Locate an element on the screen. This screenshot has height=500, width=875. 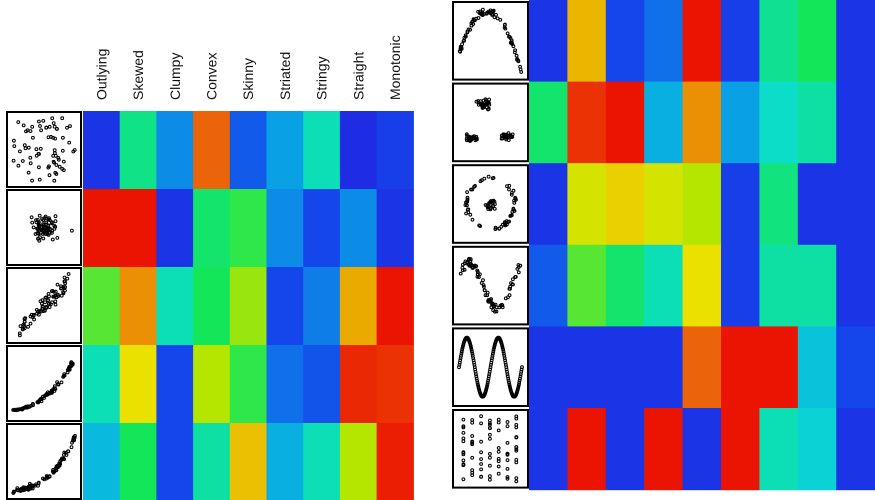
left-cell-r0-c5 is located at coordinates (285, 150).